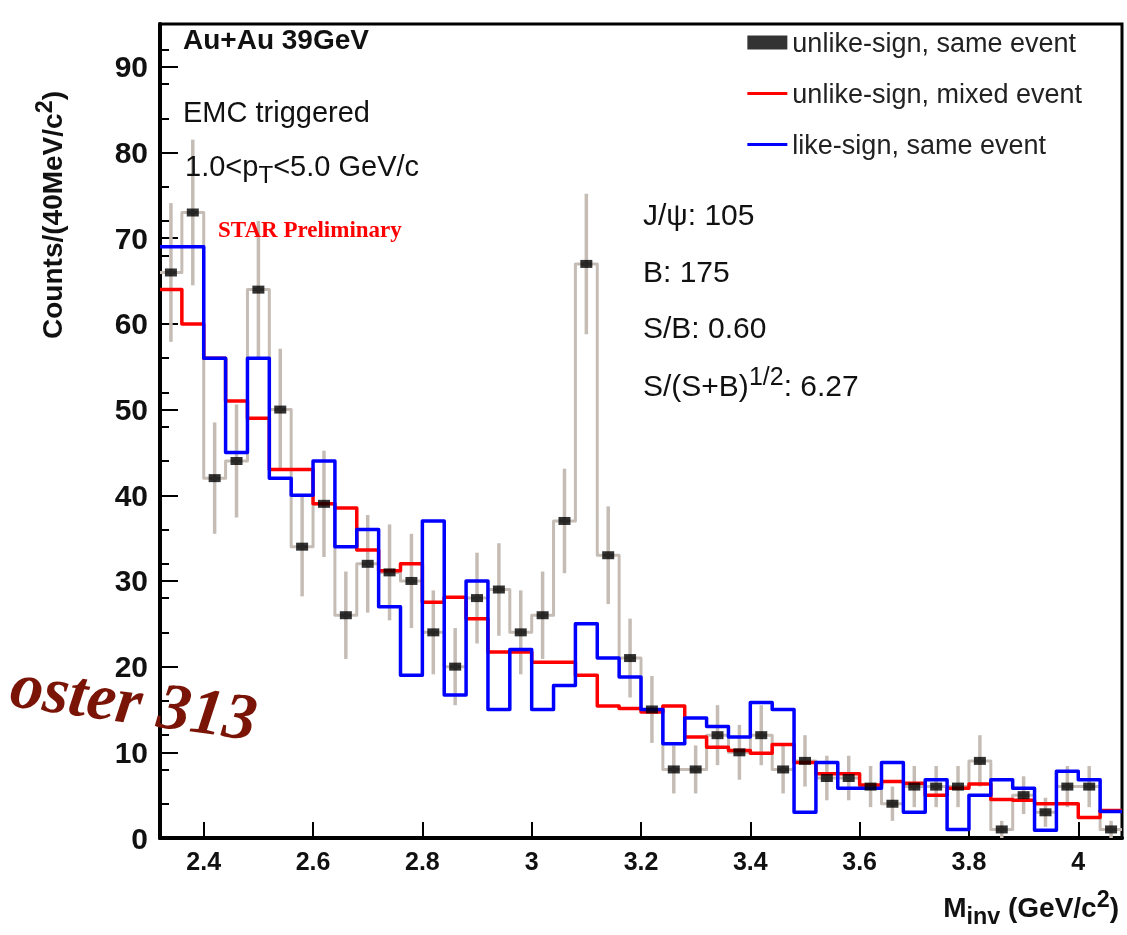 This screenshot has width=1127, height=935. I want to click on x-tick-label: 4, so click(1078, 860).